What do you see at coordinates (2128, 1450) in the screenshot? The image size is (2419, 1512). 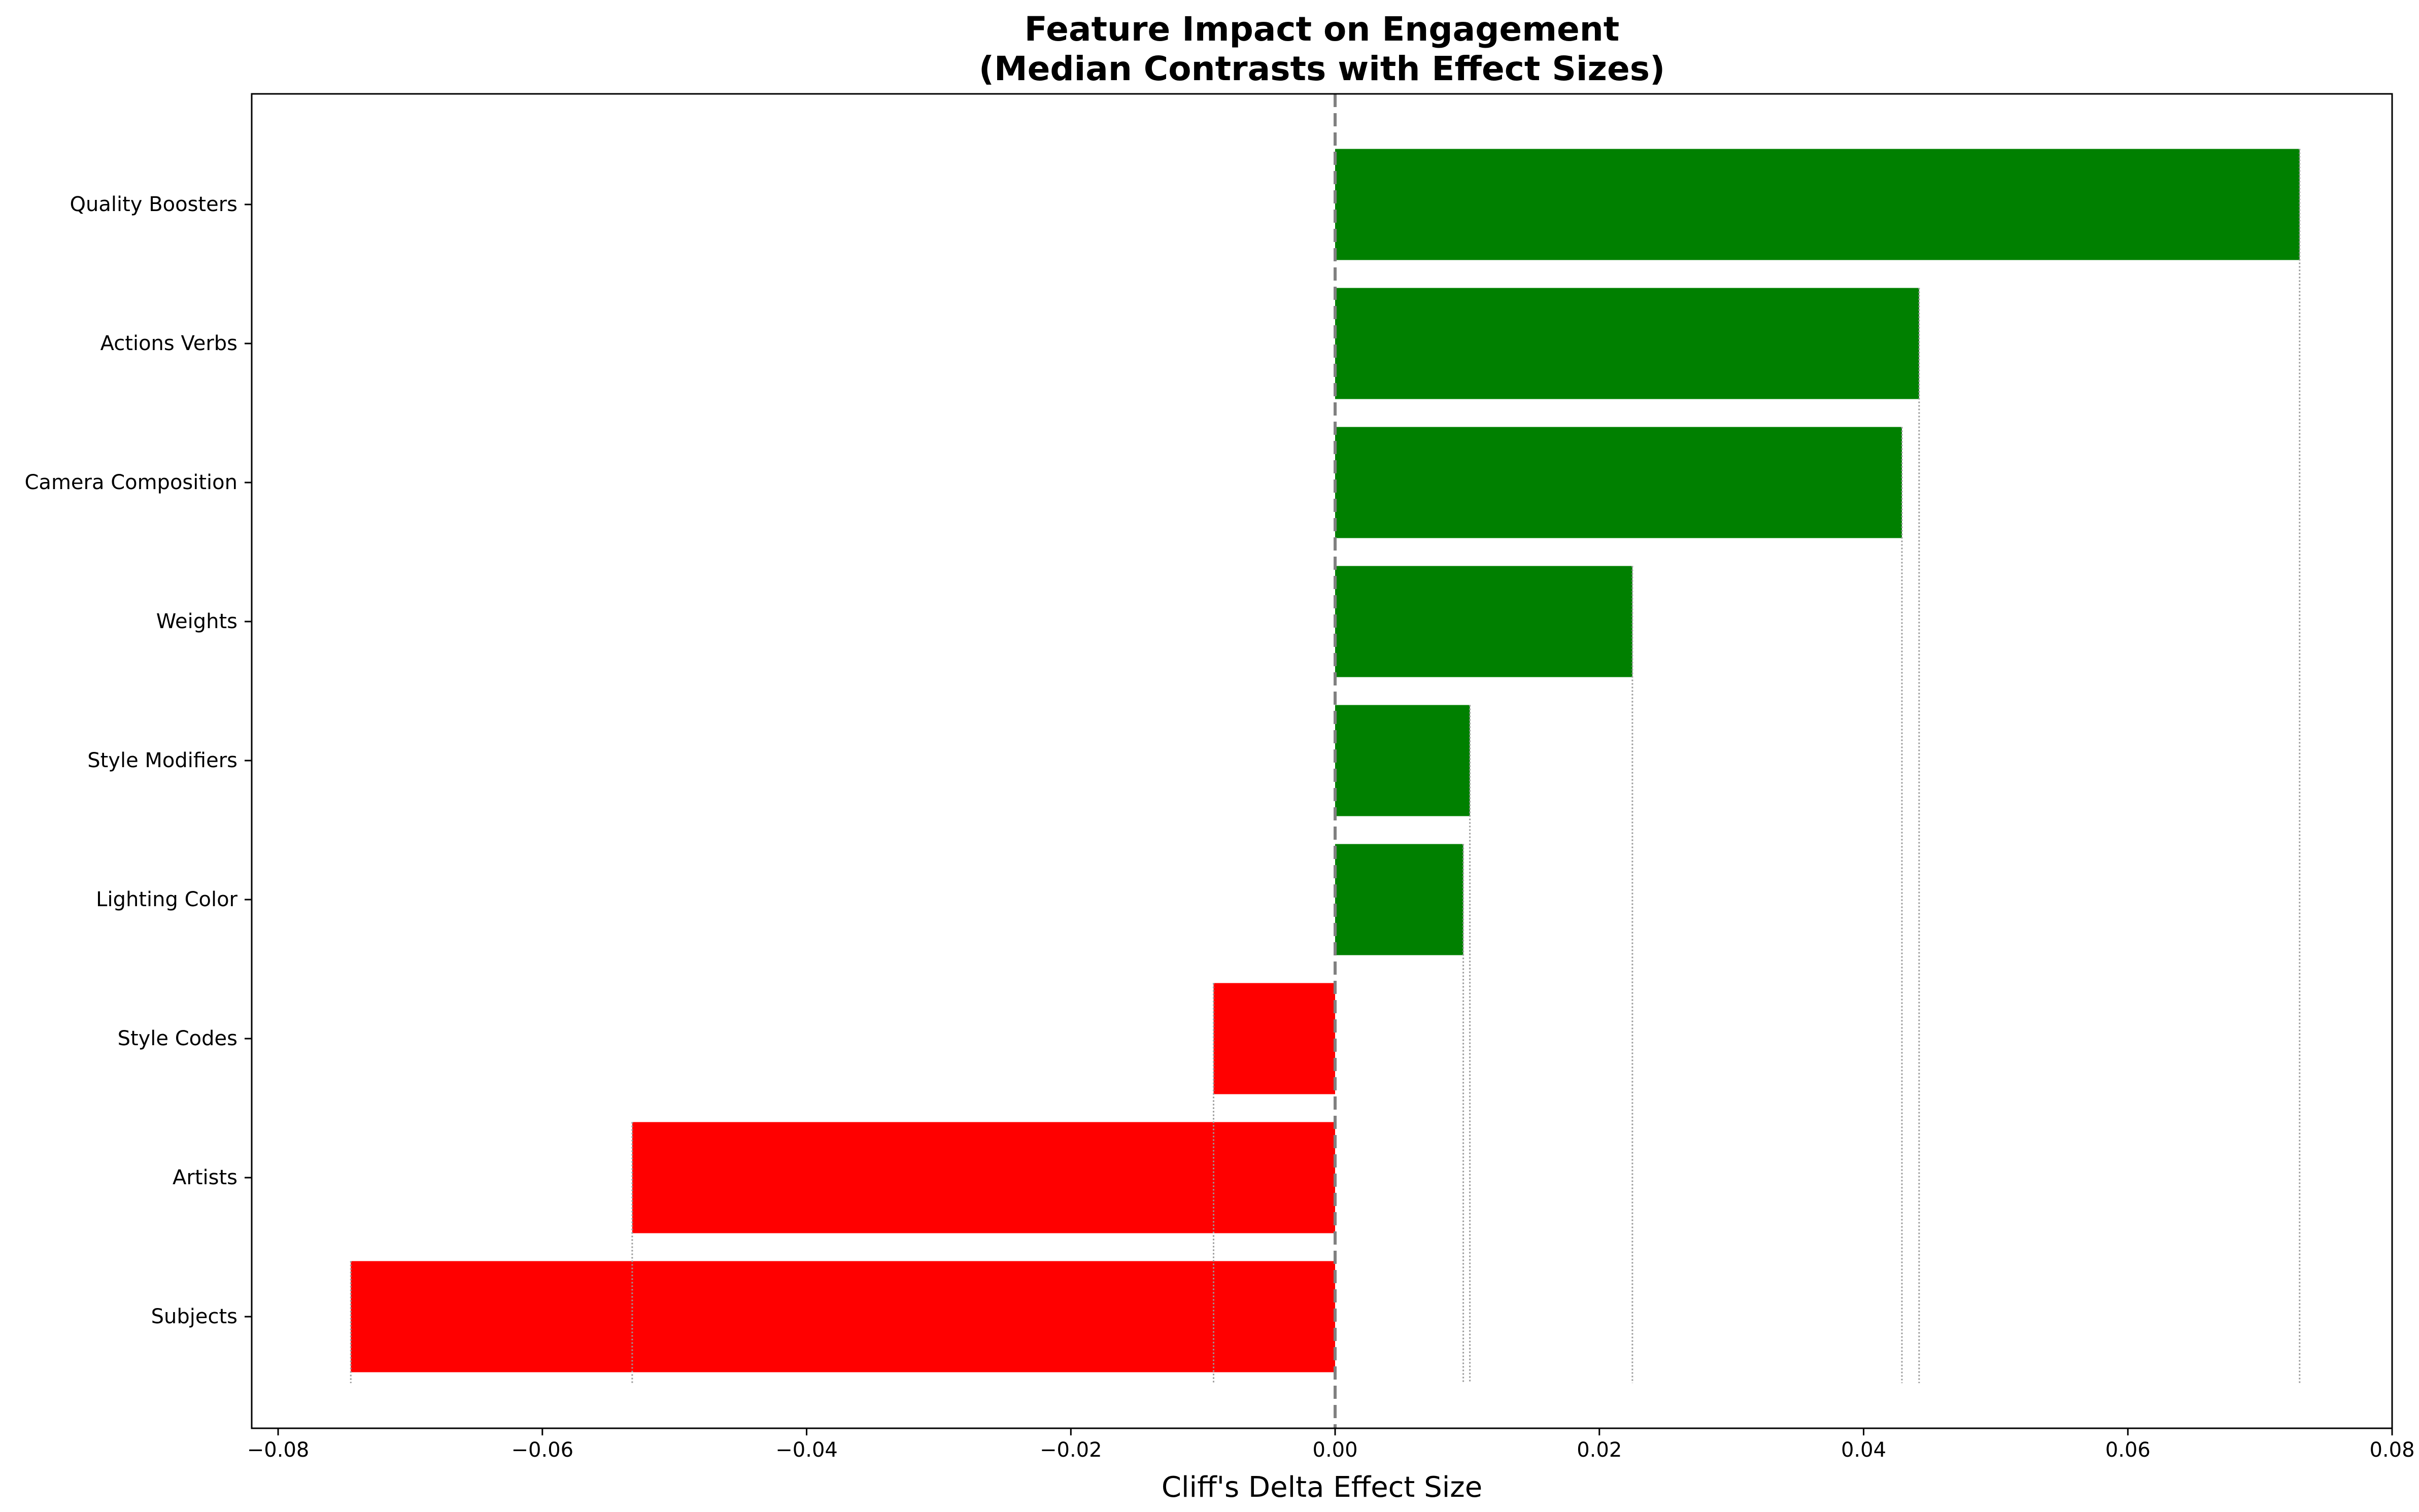 I see `x-tick-label: 0.06` at bounding box center [2128, 1450].